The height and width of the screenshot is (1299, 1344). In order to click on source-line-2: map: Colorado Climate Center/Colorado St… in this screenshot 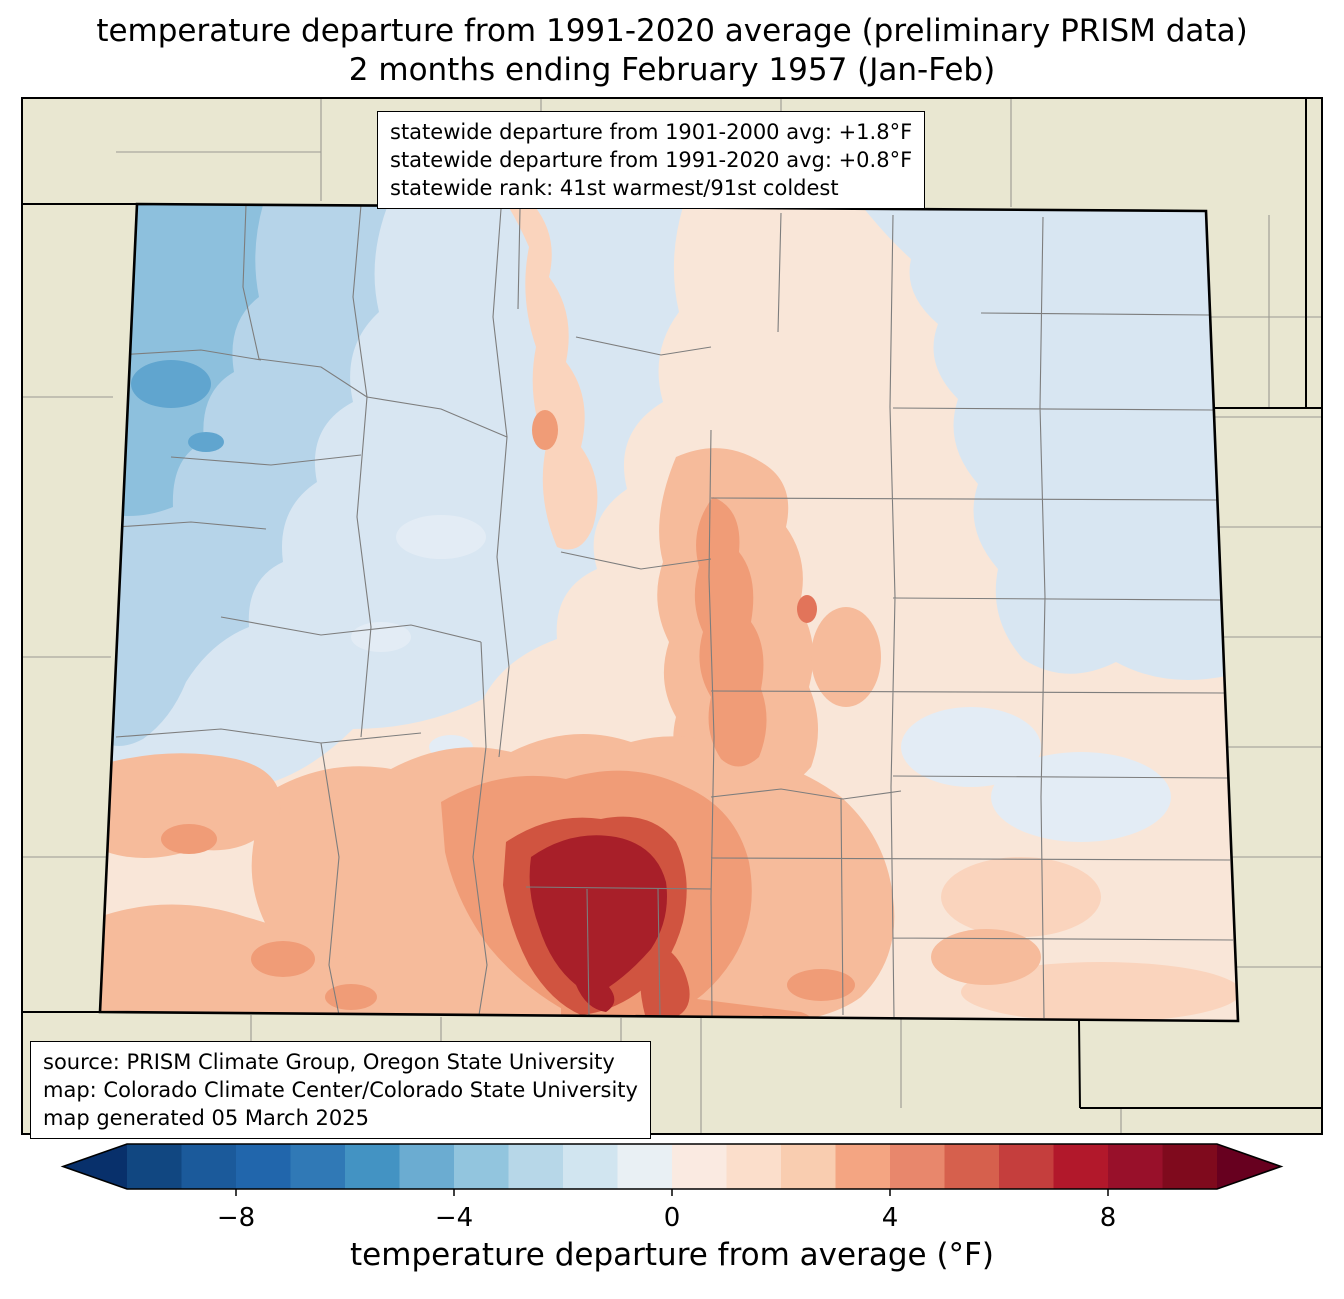, I will do `click(340, 1090)`.